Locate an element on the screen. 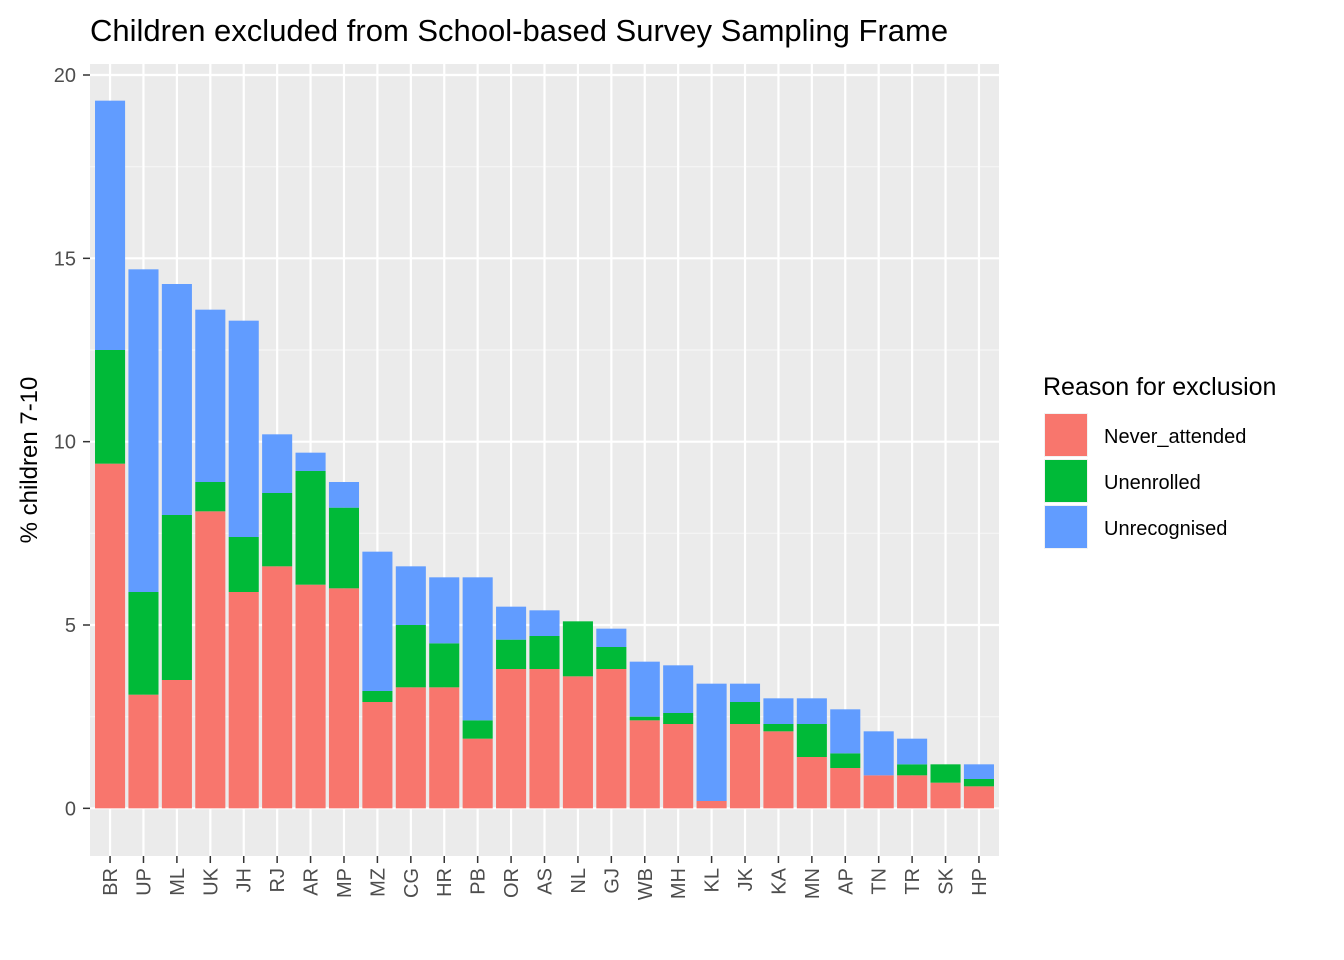 This screenshot has width=1344, height=960. x-tick-label: UK is located at coordinates (211, 881).